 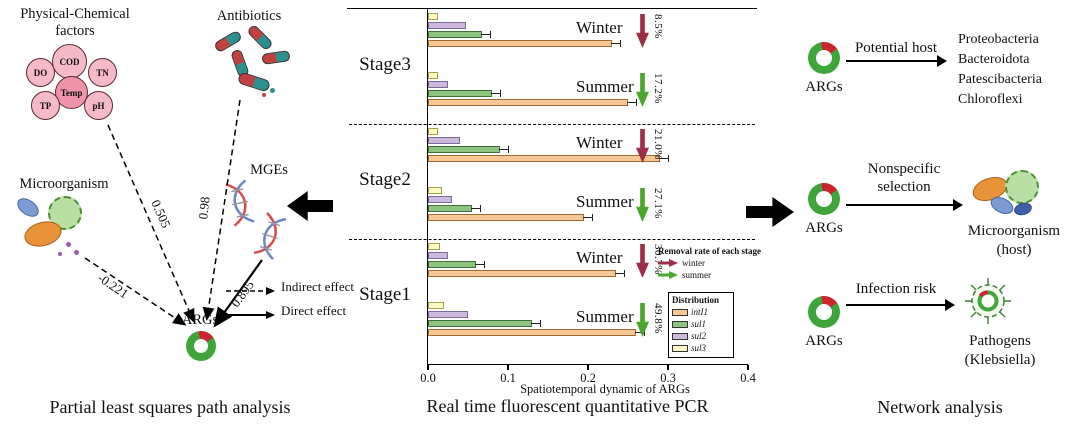 I want to click on stage3-label: Stage3, so click(x=385, y=64).